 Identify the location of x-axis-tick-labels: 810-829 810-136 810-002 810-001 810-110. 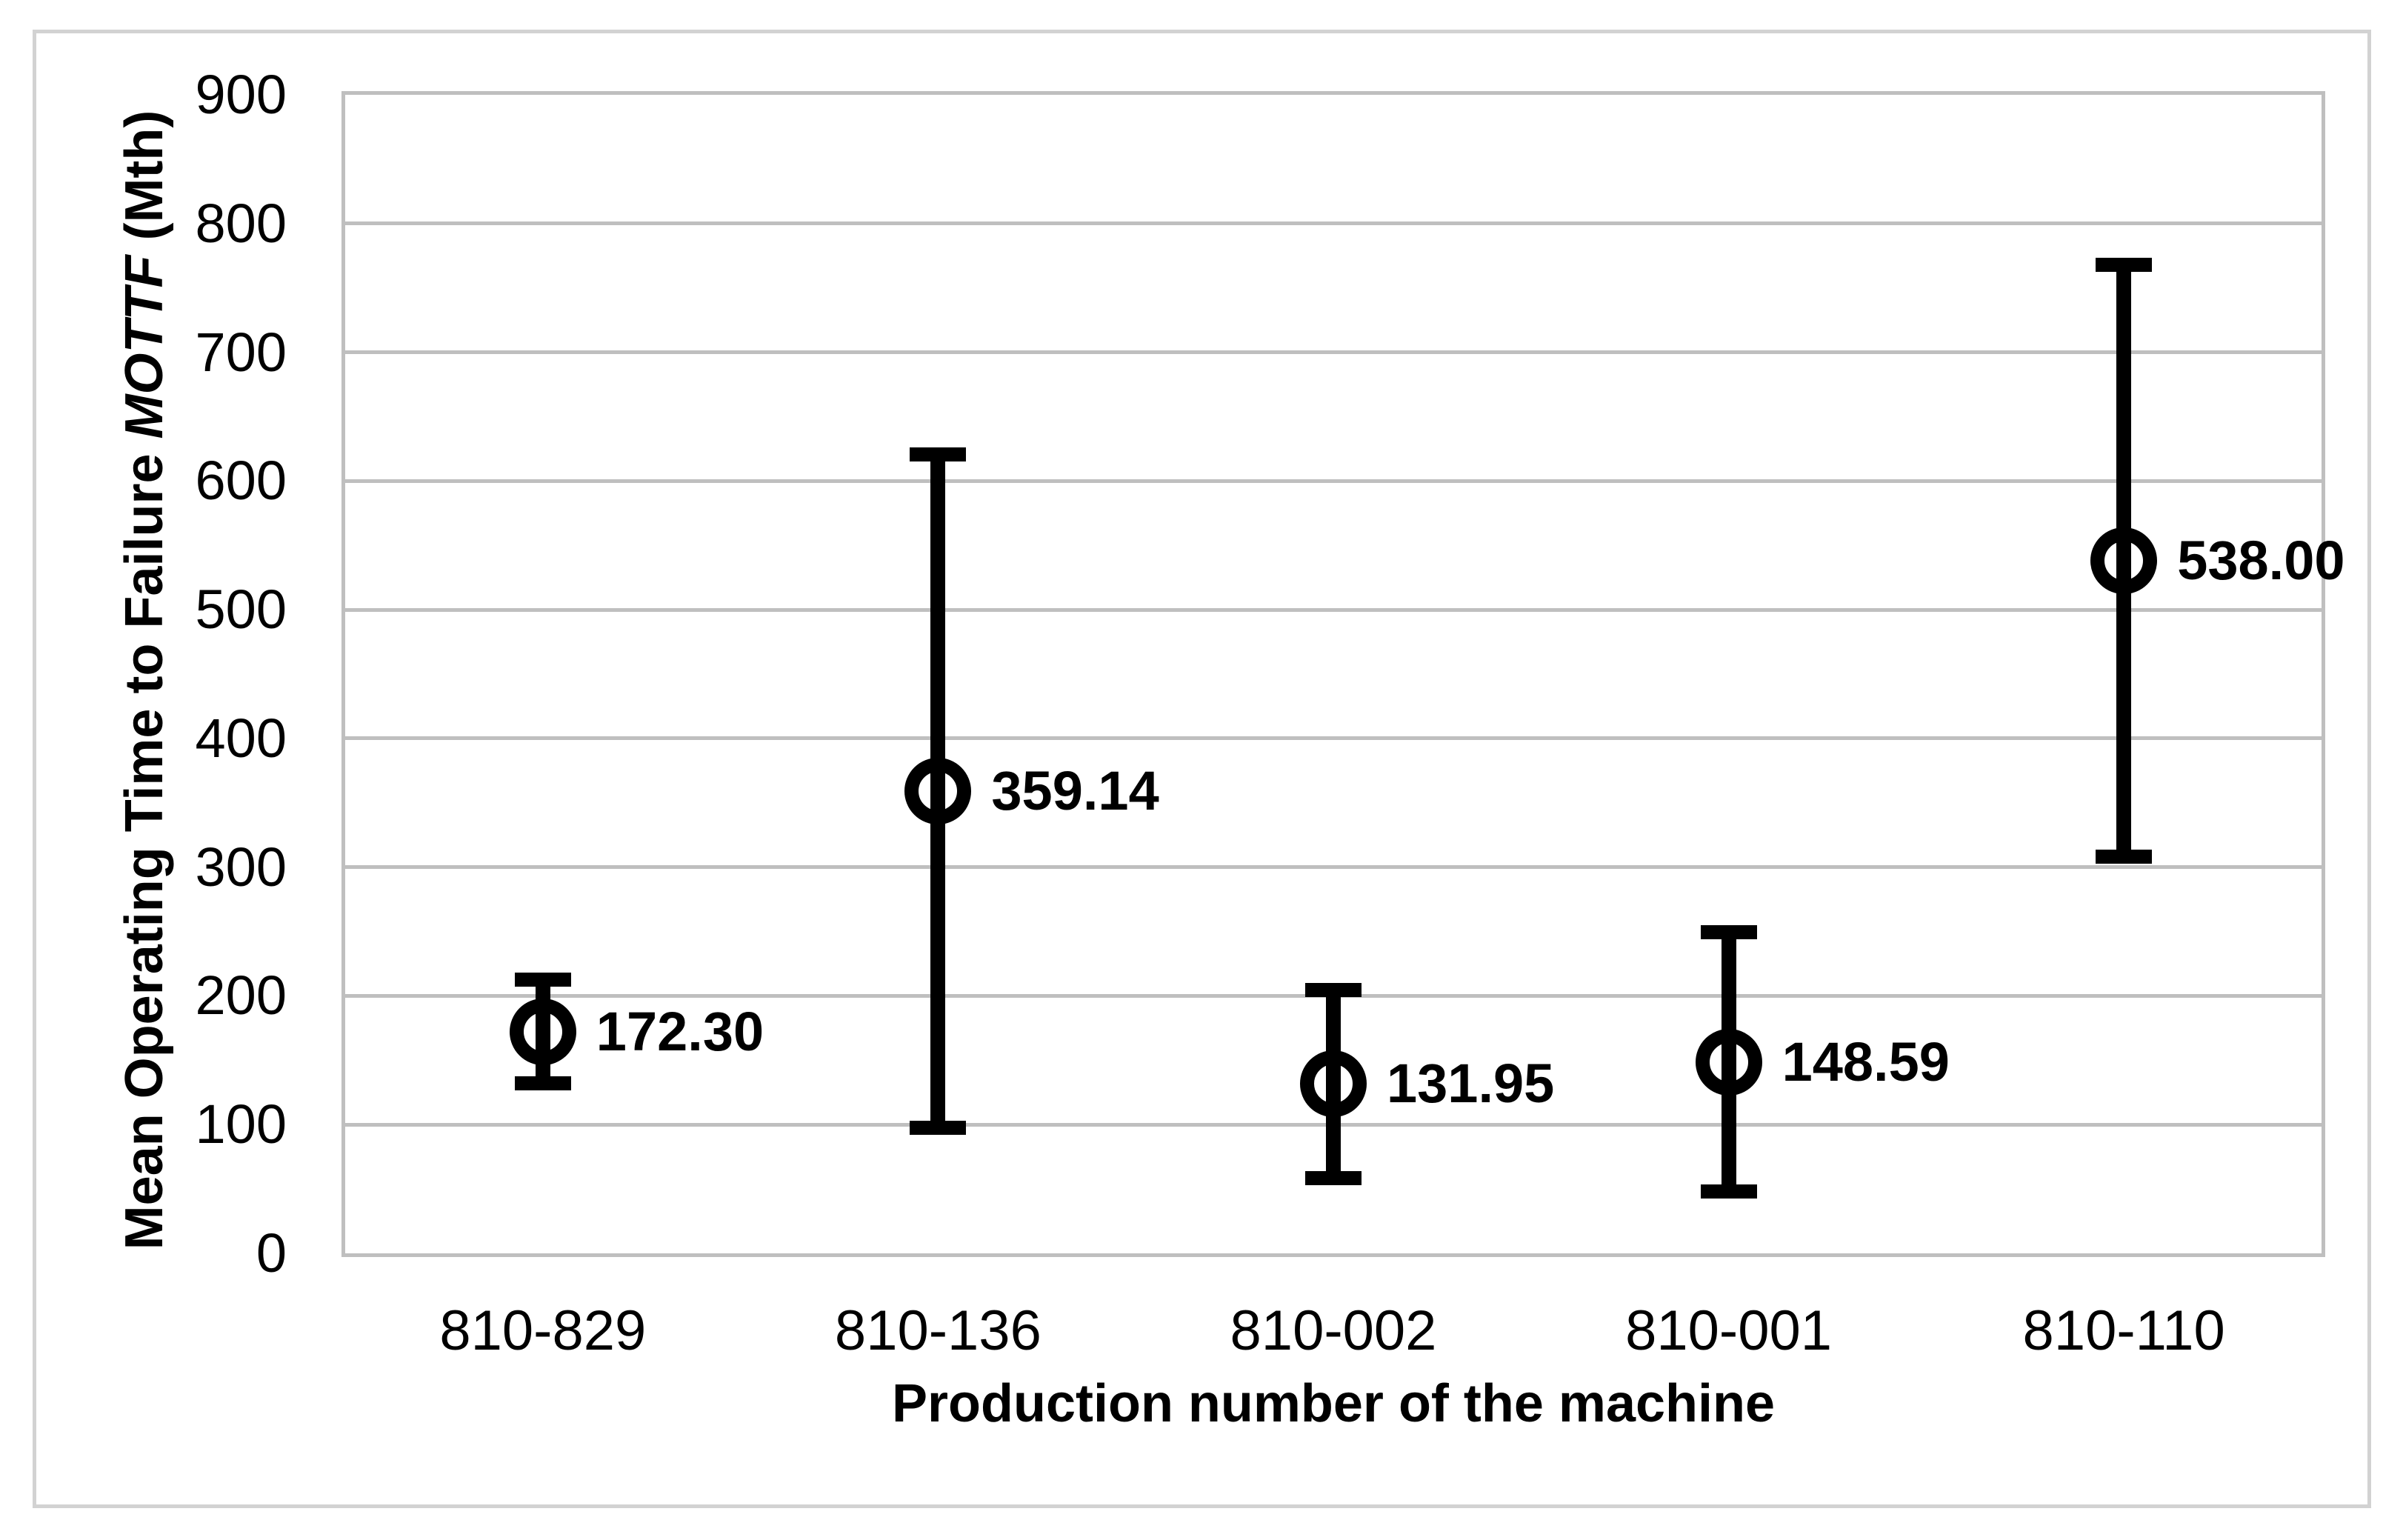
(1333, 1334).